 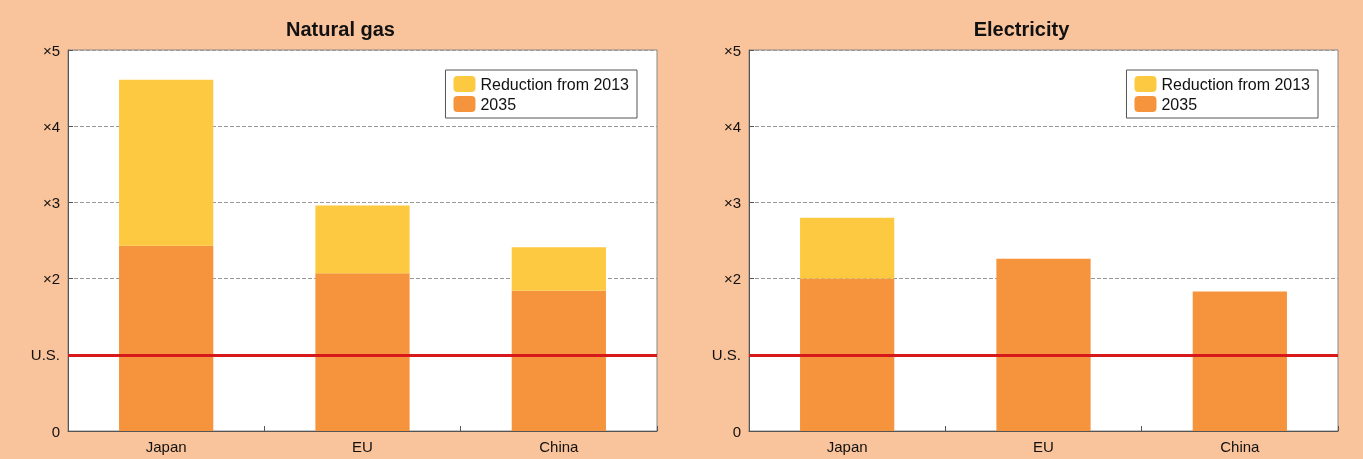 I want to click on chart-title: Natural gas, so click(x=340, y=29).